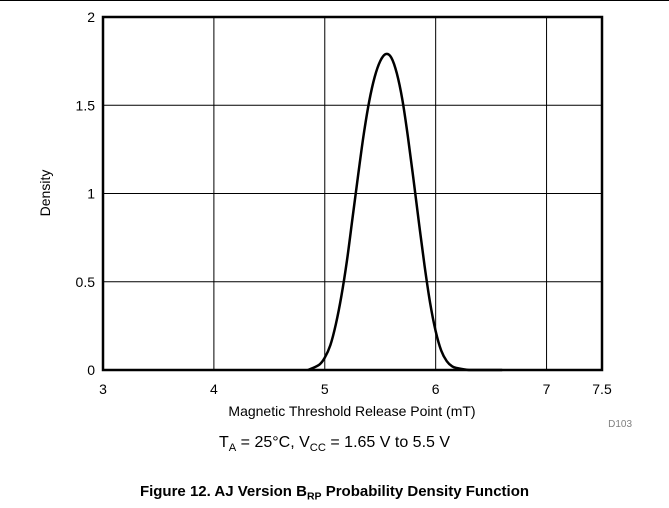 The image size is (669, 508). What do you see at coordinates (602, 389) in the screenshot?
I see `x-tick-label: 7.5` at bounding box center [602, 389].